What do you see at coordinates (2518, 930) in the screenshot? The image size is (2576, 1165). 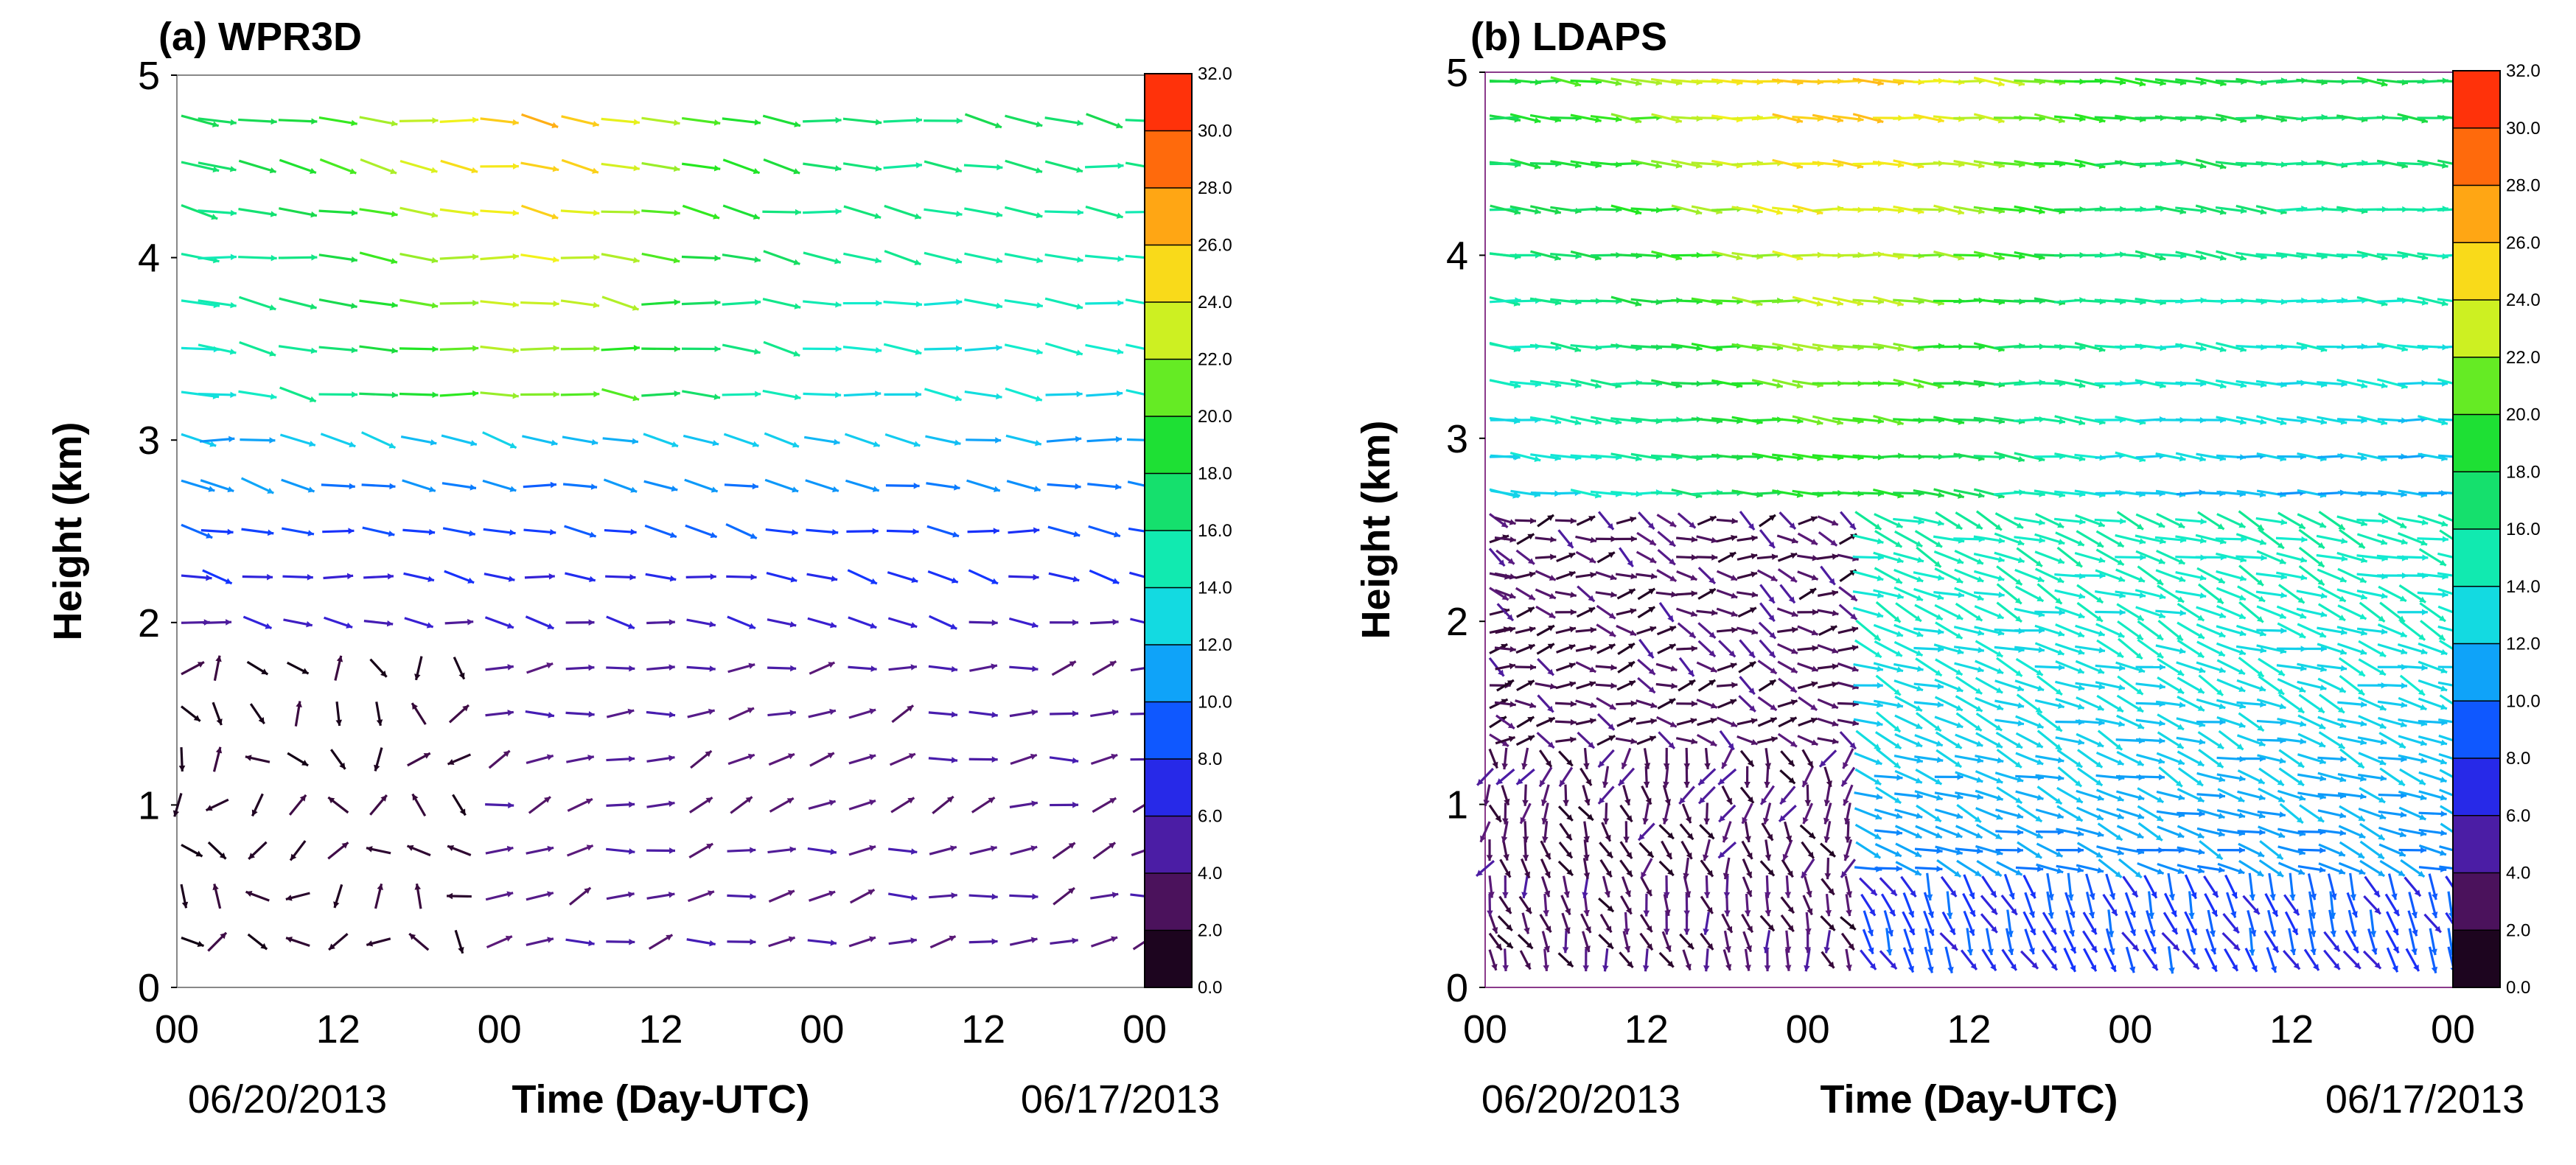 I see `colorbar-tick-label: 2.0` at bounding box center [2518, 930].